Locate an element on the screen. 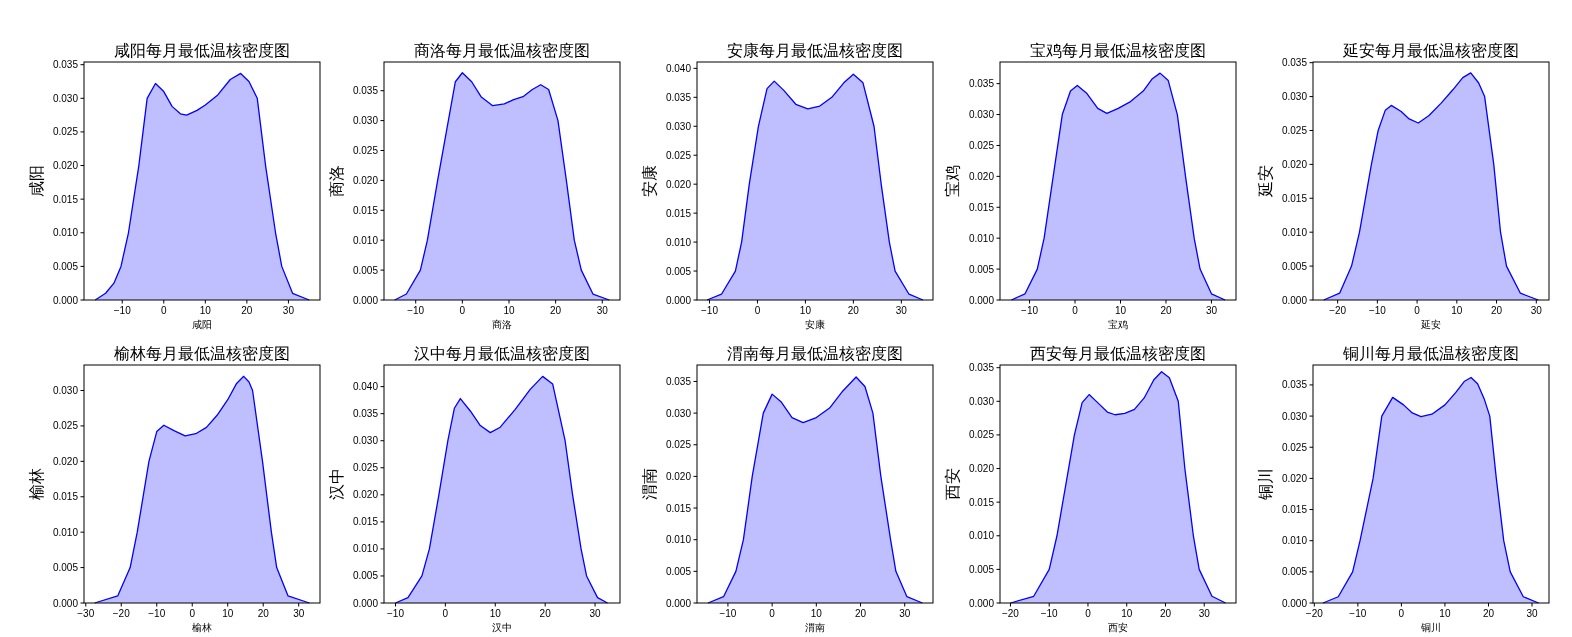 The image size is (1572, 637). y-axis-title: 汉中 is located at coordinates (336, 484).